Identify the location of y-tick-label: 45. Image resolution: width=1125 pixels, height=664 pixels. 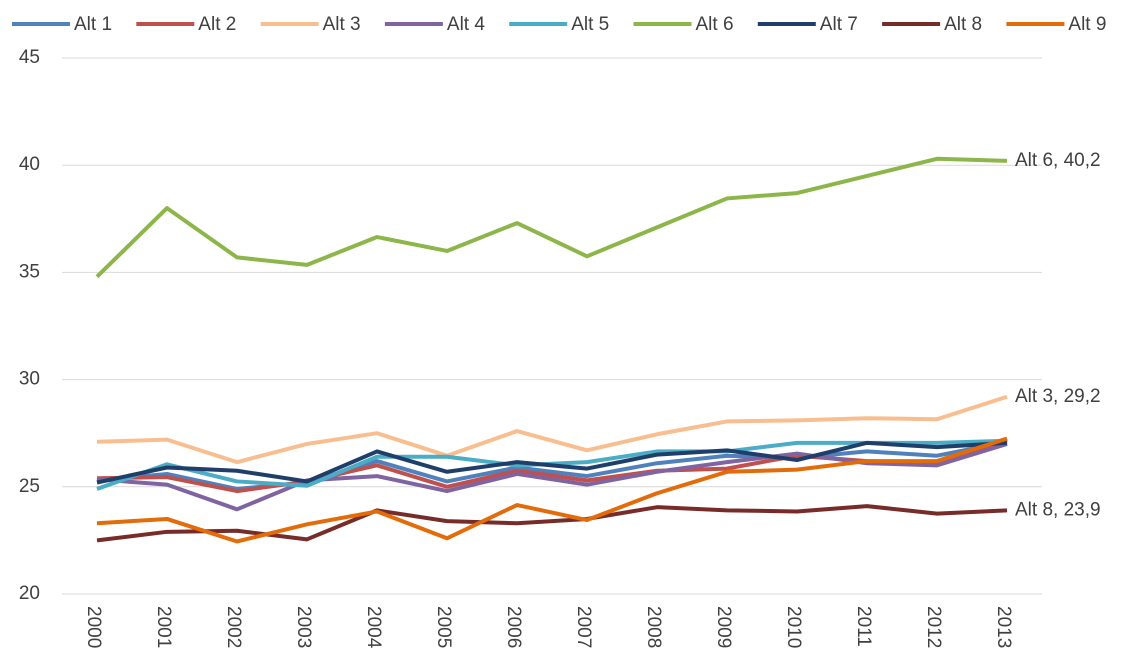
(29, 57).